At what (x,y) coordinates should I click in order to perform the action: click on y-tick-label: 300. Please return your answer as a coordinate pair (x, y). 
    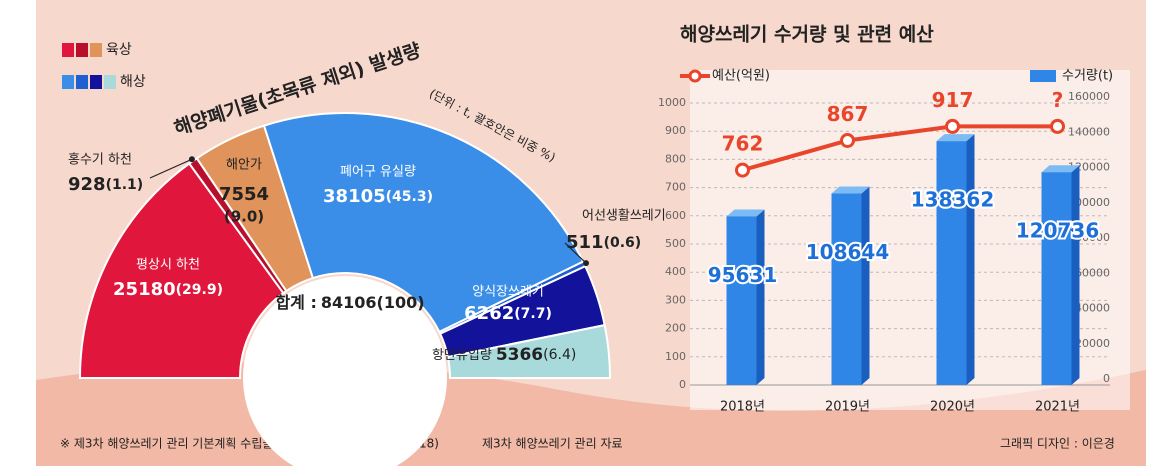
    Looking at the image, I should click on (675, 299).